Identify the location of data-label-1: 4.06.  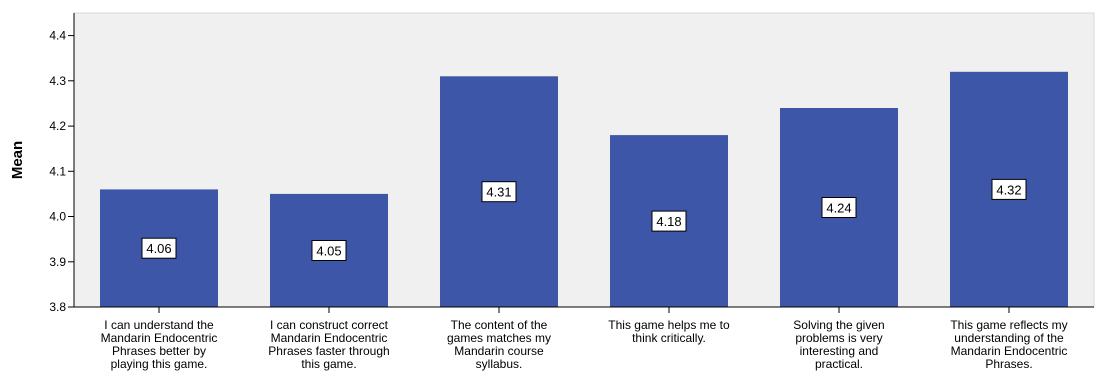
(158, 248).